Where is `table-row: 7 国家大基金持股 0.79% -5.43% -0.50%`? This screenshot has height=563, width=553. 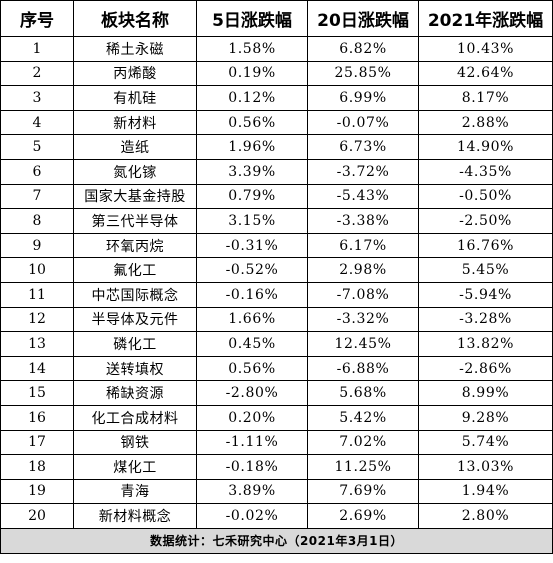 table-row: 7 国家大基金持股 0.79% -5.43% -0.50% is located at coordinates (276, 196).